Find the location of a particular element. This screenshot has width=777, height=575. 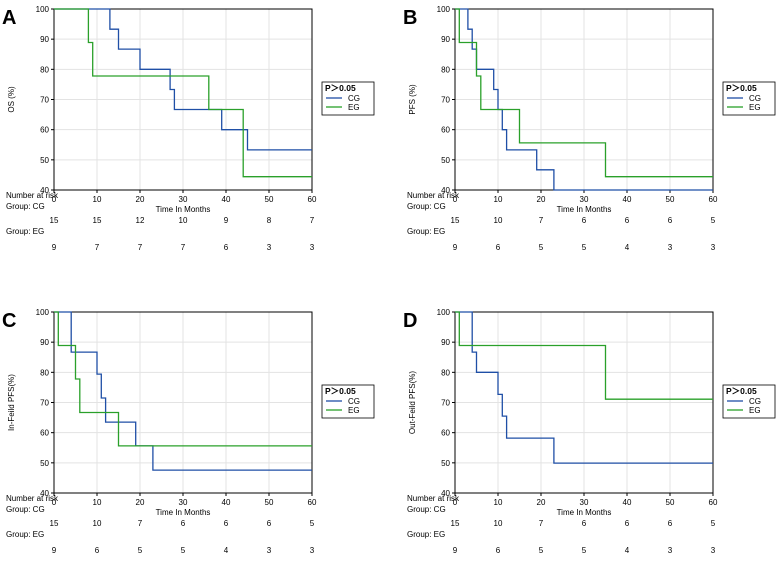

y-axis-label: PFS (%) is located at coordinates (412, 99).